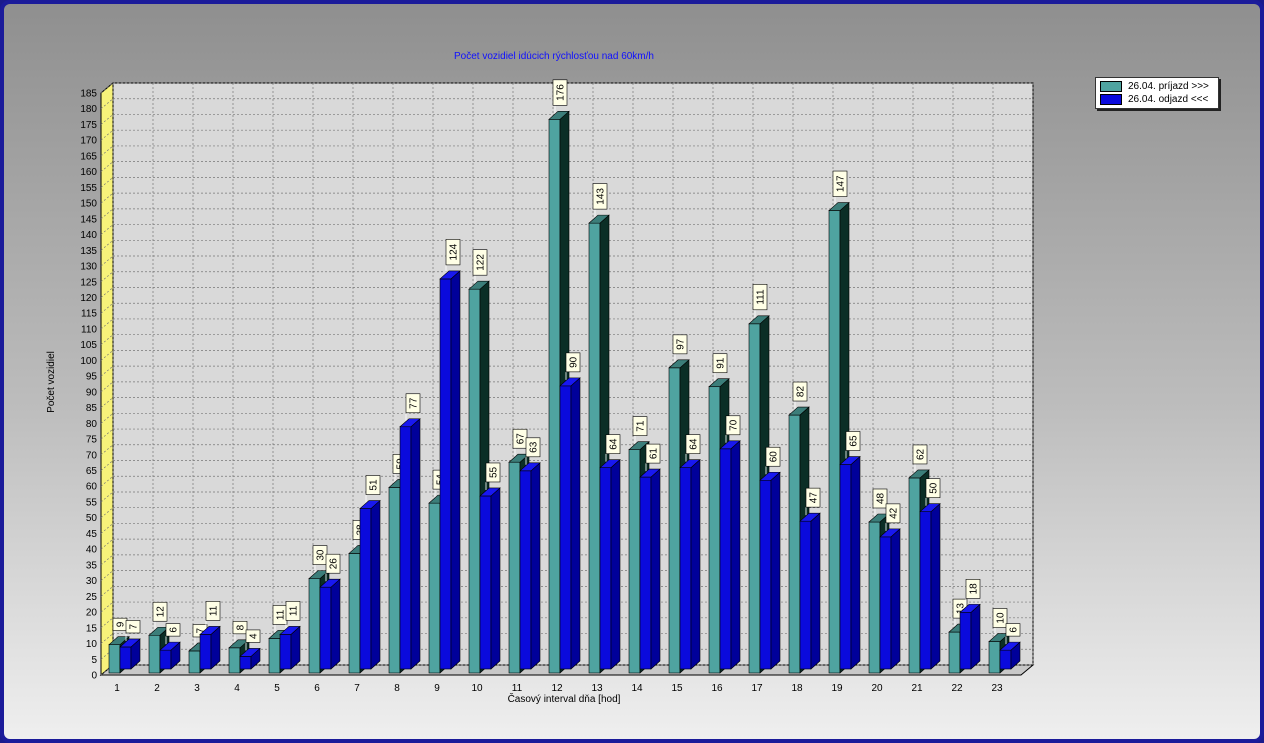 The image size is (1264, 743). What do you see at coordinates (88, 219) in the screenshot?
I see `y-tick-label: 145` at bounding box center [88, 219].